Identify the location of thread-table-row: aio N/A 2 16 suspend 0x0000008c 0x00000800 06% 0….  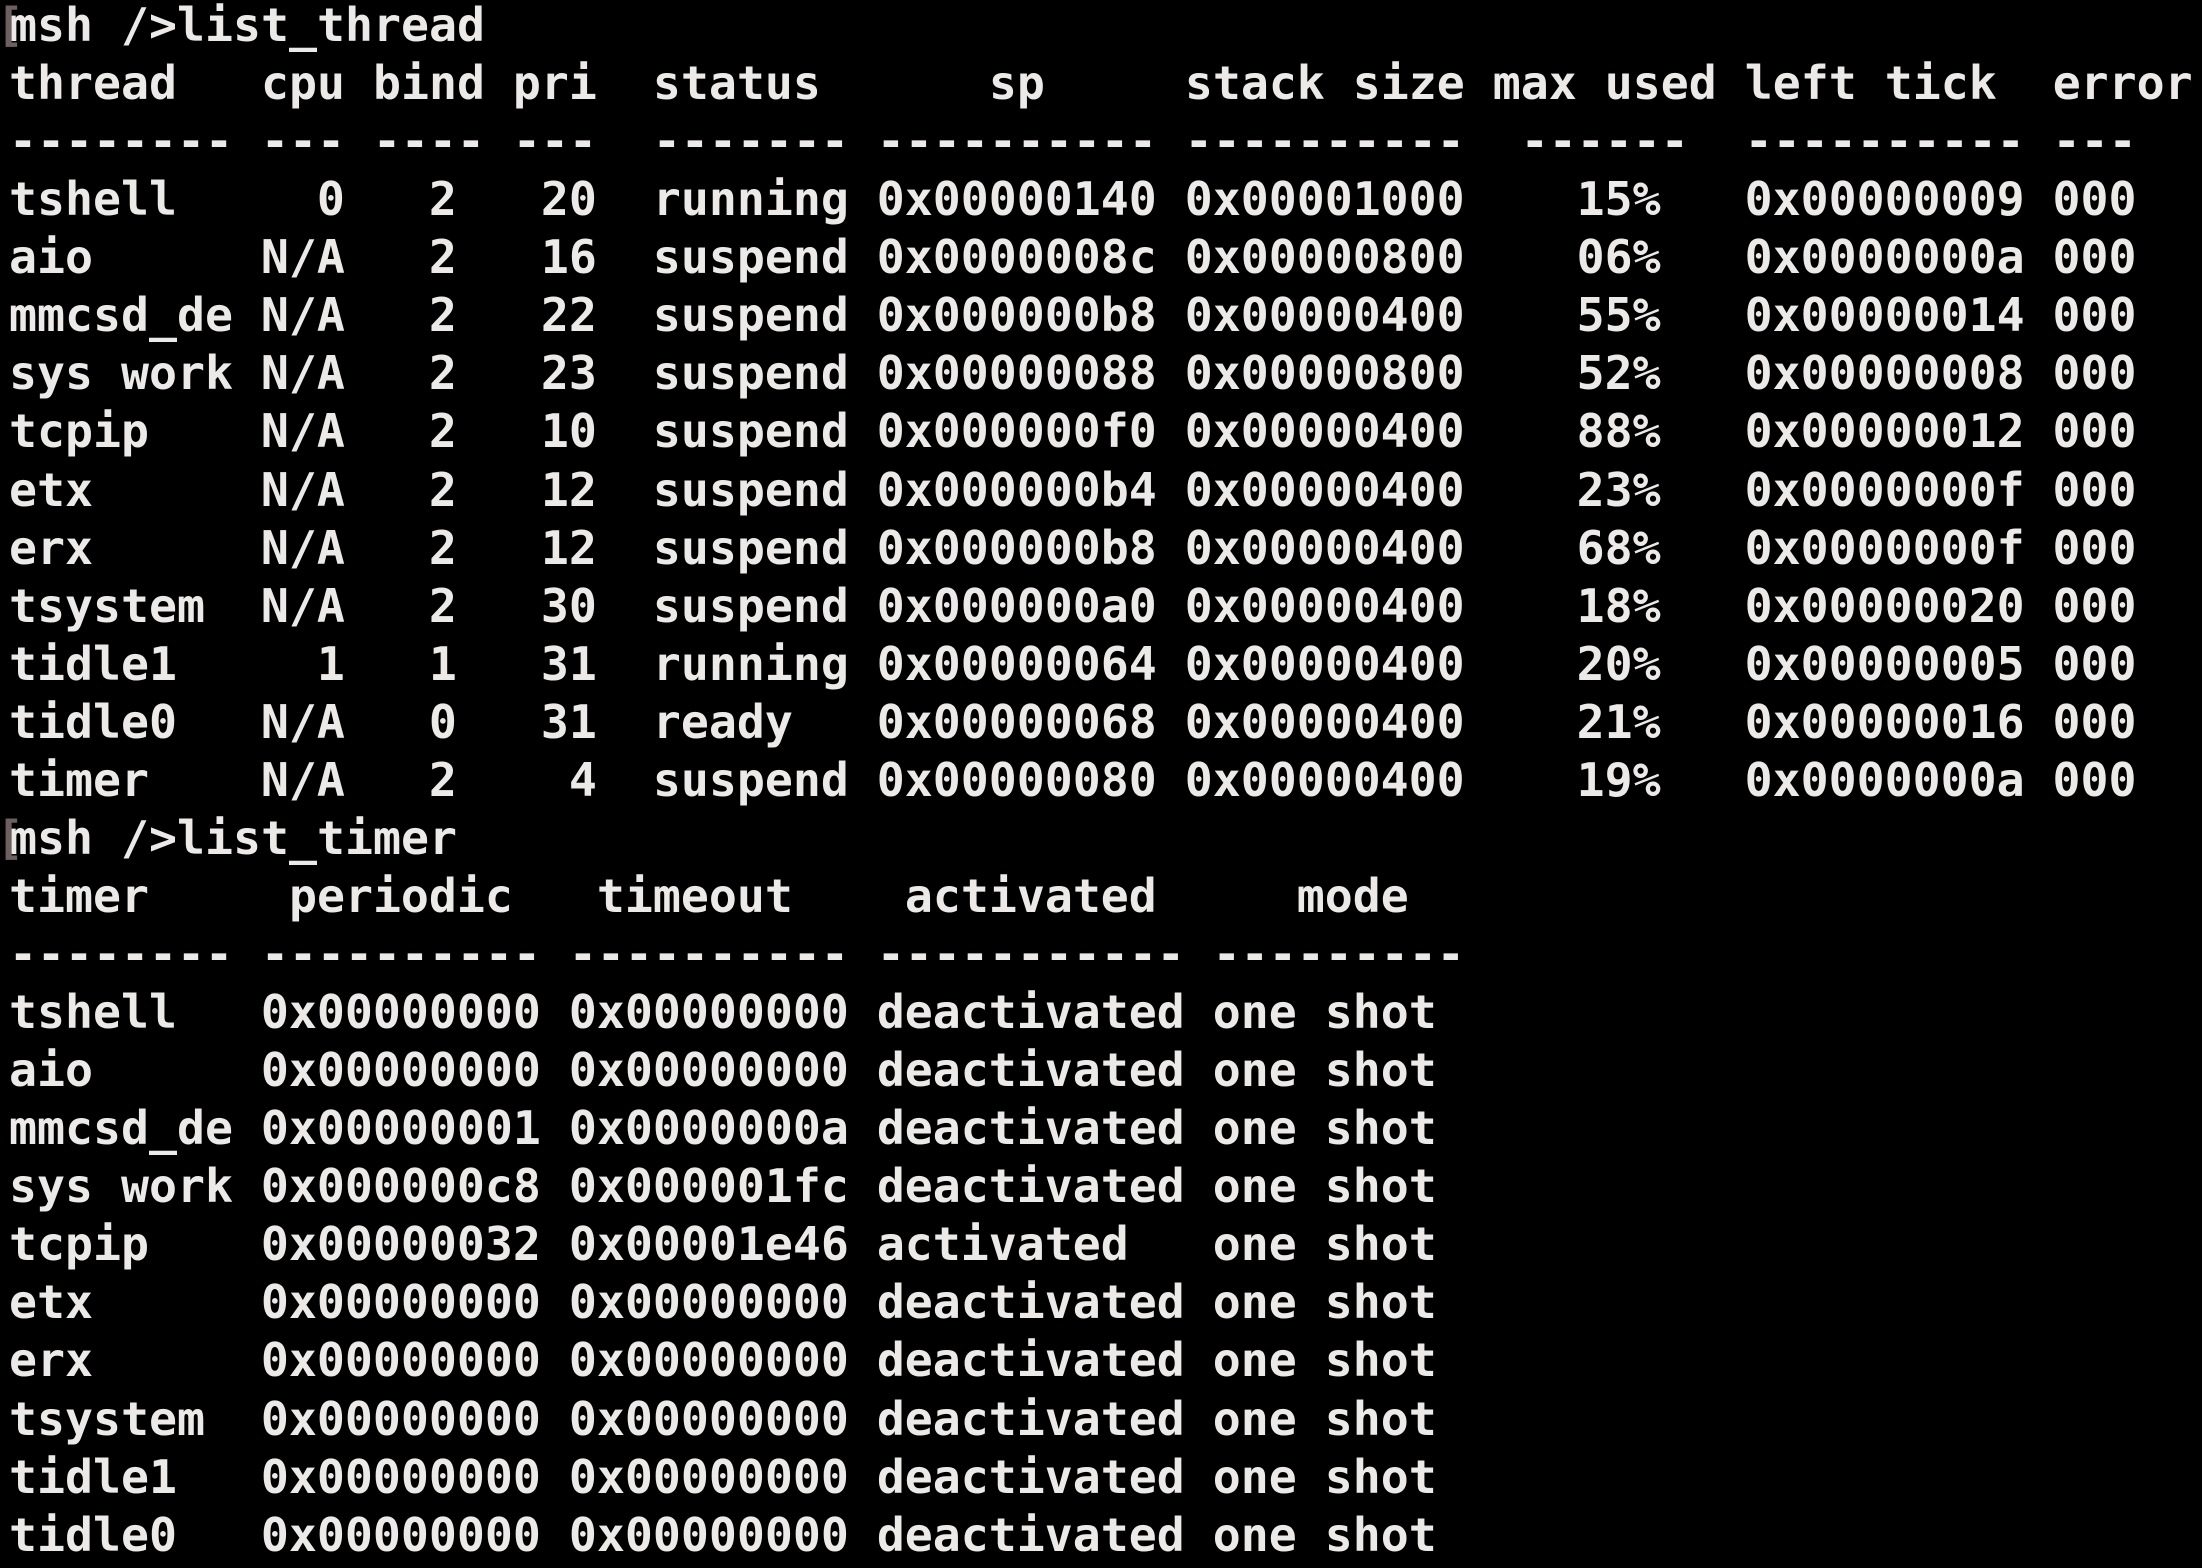
(1105, 257).